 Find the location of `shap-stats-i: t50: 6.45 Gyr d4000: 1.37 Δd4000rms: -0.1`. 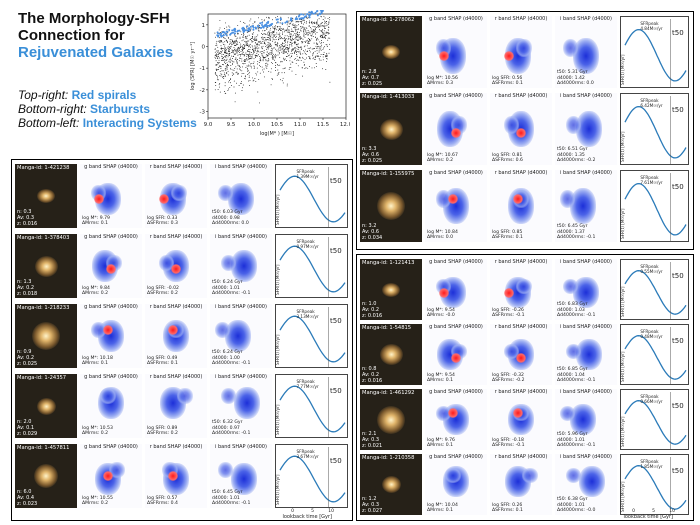

shap-stats-i: t50: 6.45 Gyr d4000: 1.37 Δd4000rms: -0.1 is located at coordinates (576, 232).